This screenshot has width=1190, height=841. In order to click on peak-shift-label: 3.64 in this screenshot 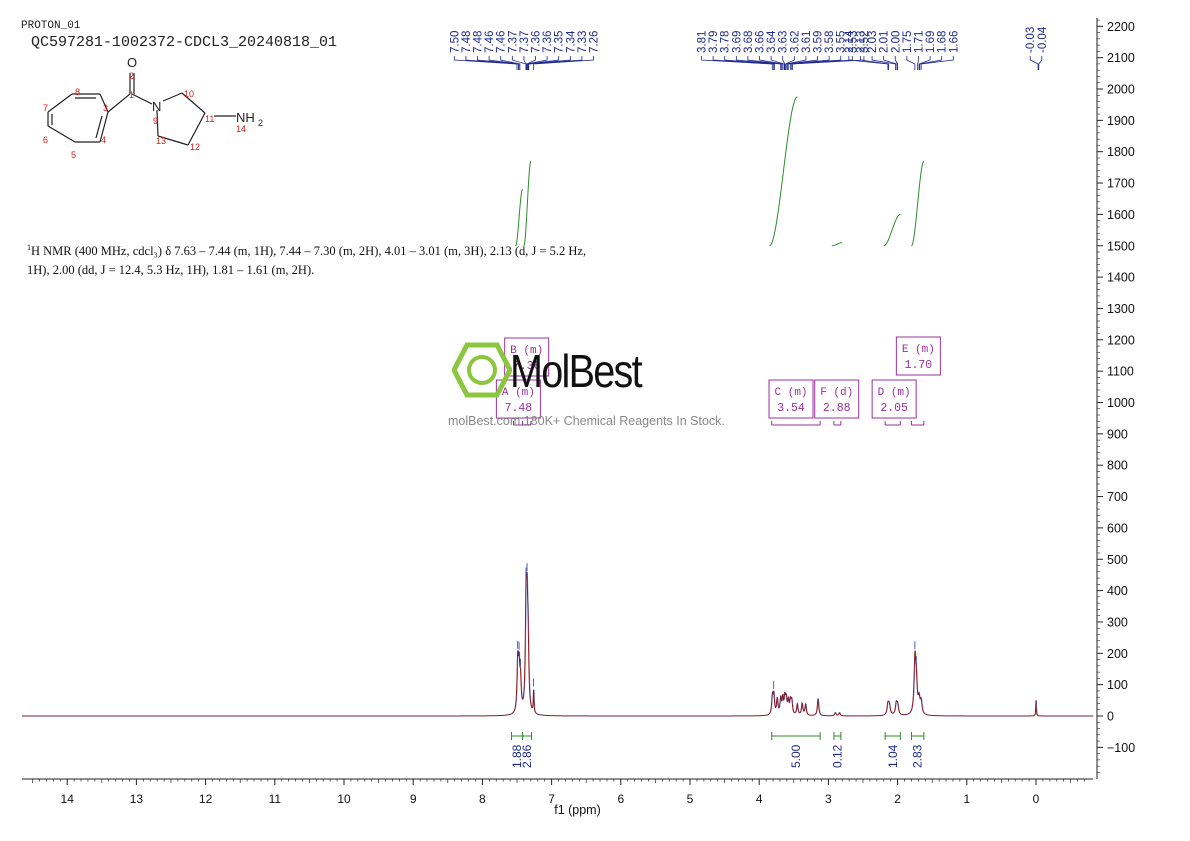, I will do `click(772, 41)`.